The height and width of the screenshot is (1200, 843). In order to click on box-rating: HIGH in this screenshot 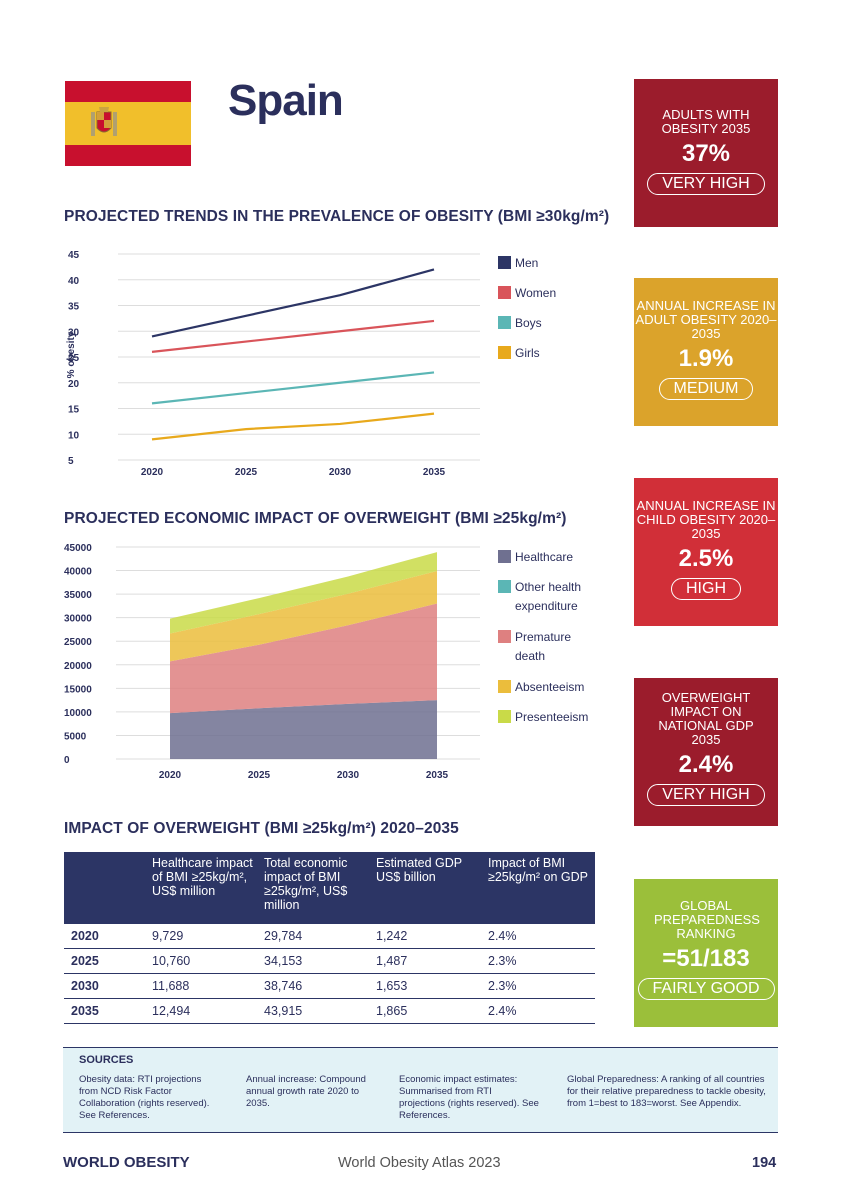, I will do `click(706, 589)`.